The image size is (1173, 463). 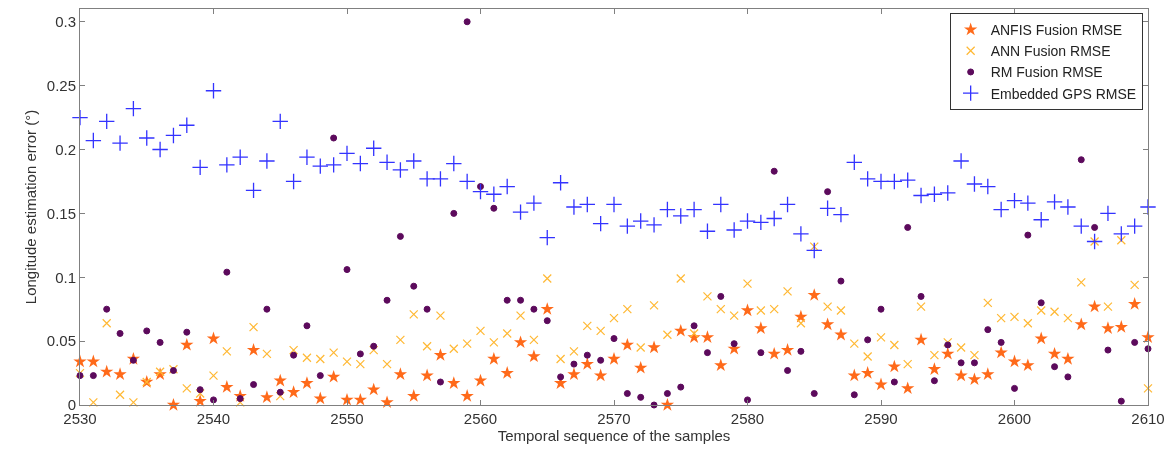 I want to click on legend-label: ANN Fusion RMSE, so click(x=1050, y=51).